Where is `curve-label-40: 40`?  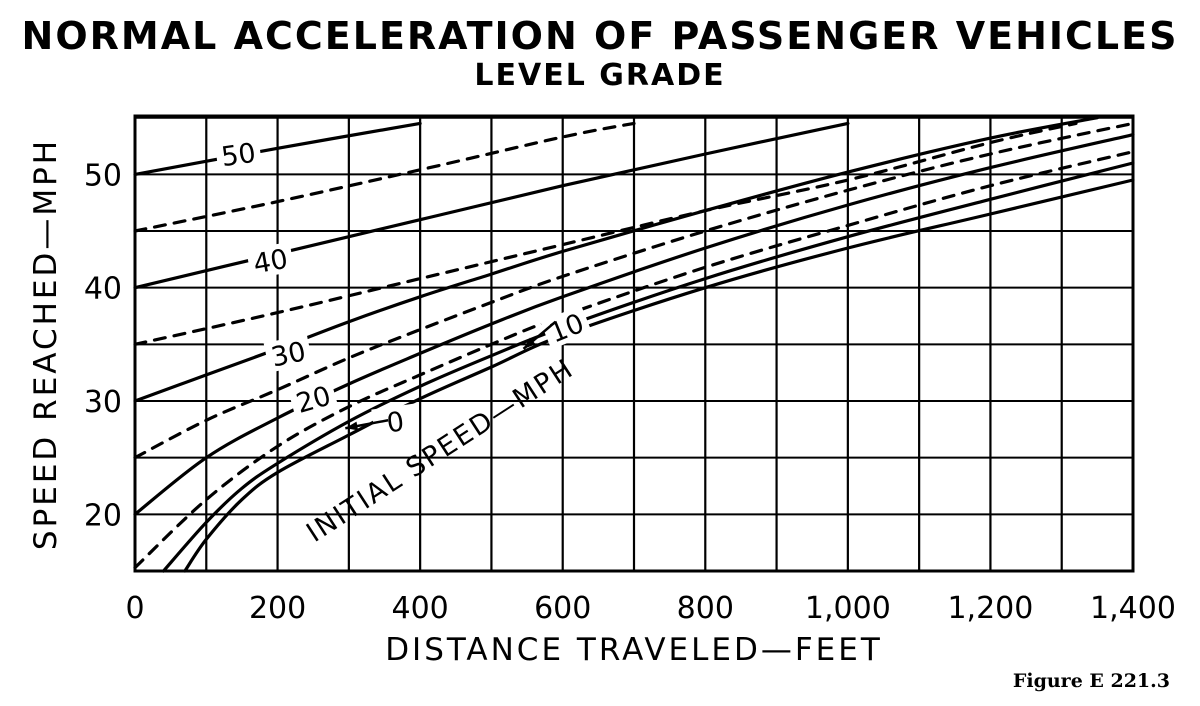 curve-label-40: 40 is located at coordinates (270, 262).